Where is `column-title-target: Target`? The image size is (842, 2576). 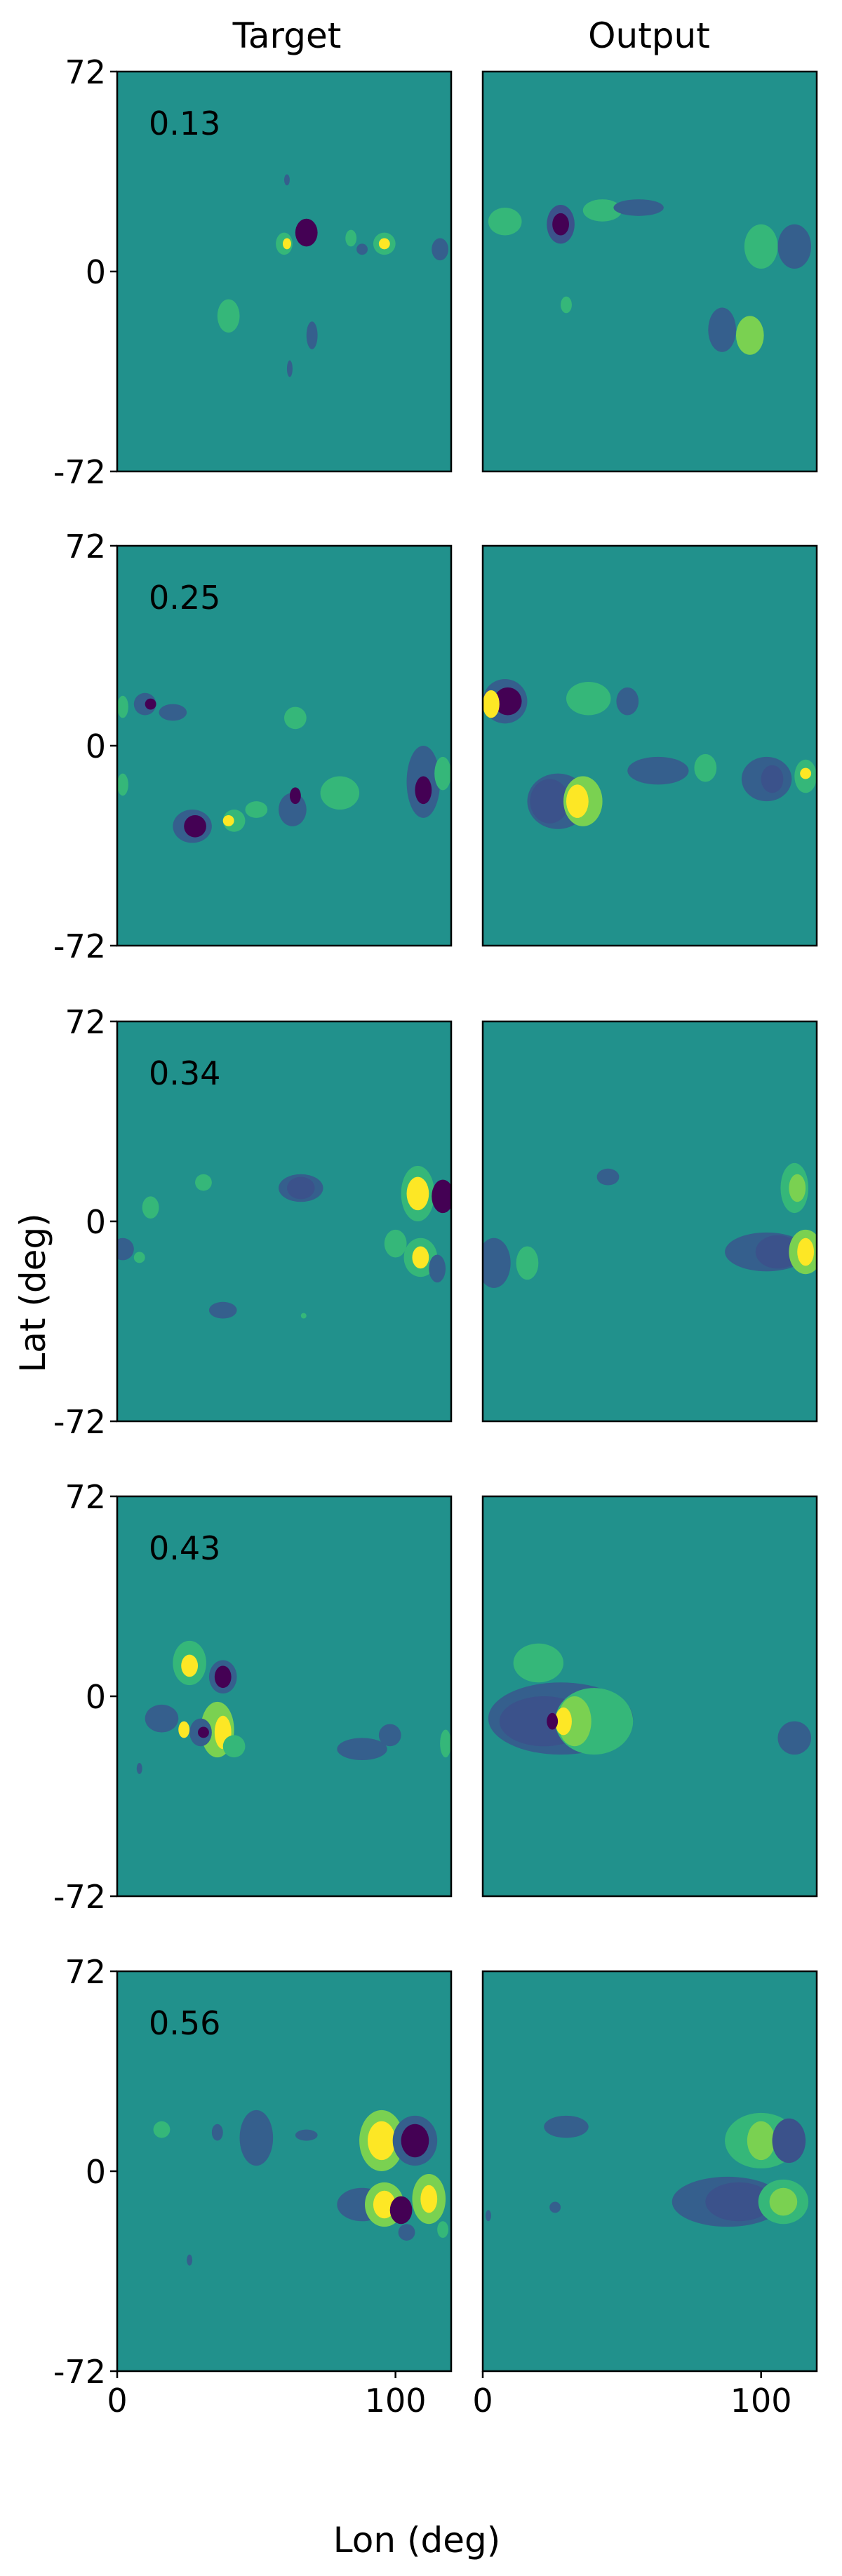 column-title-target: Target is located at coordinates (287, 35).